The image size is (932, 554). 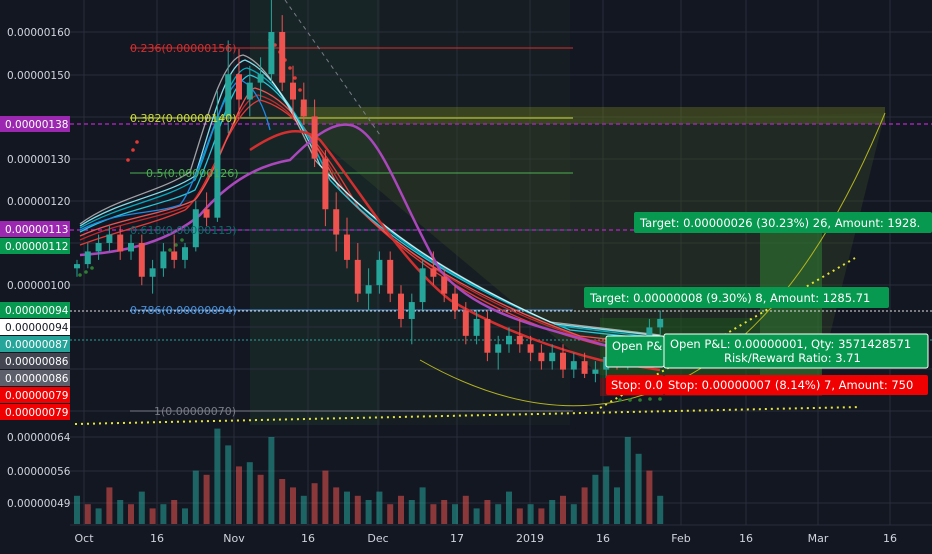 I want to click on price-tag: 0.00000113, so click(x=36, y=230).